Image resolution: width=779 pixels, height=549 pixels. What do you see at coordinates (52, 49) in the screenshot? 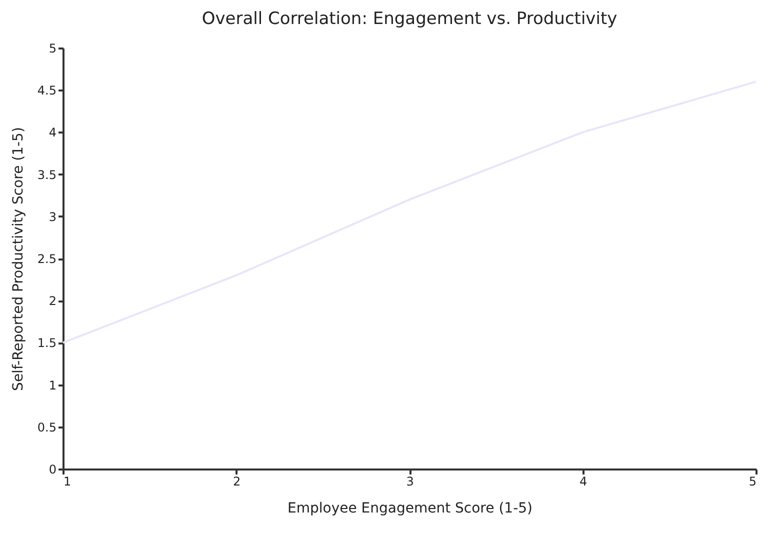
I see `y-tick-label: 5` at bounding box center [52, 49].